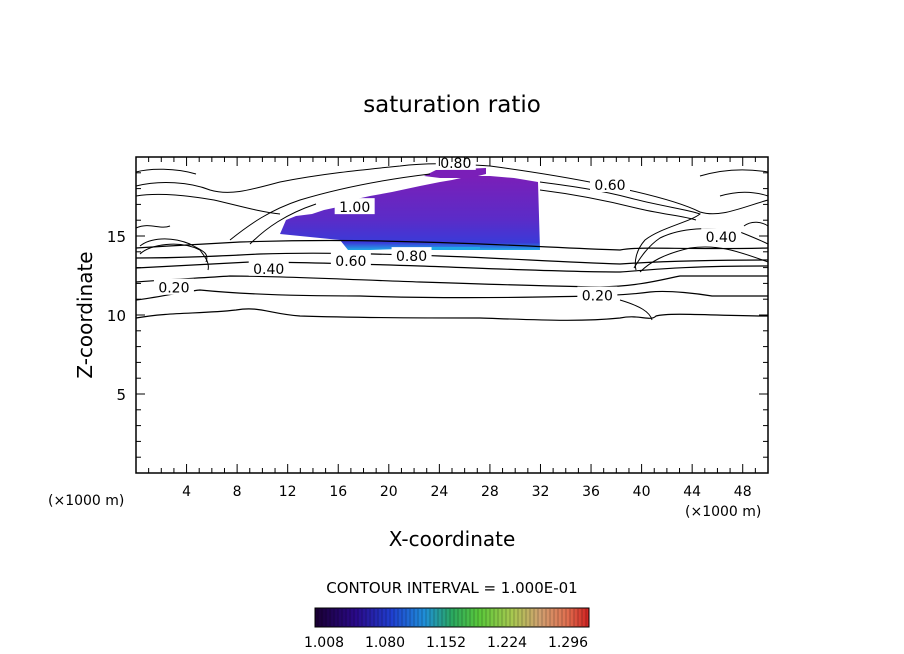 The image size is (904, 654). I want to click on shaded-region-top, so click(455, 173).